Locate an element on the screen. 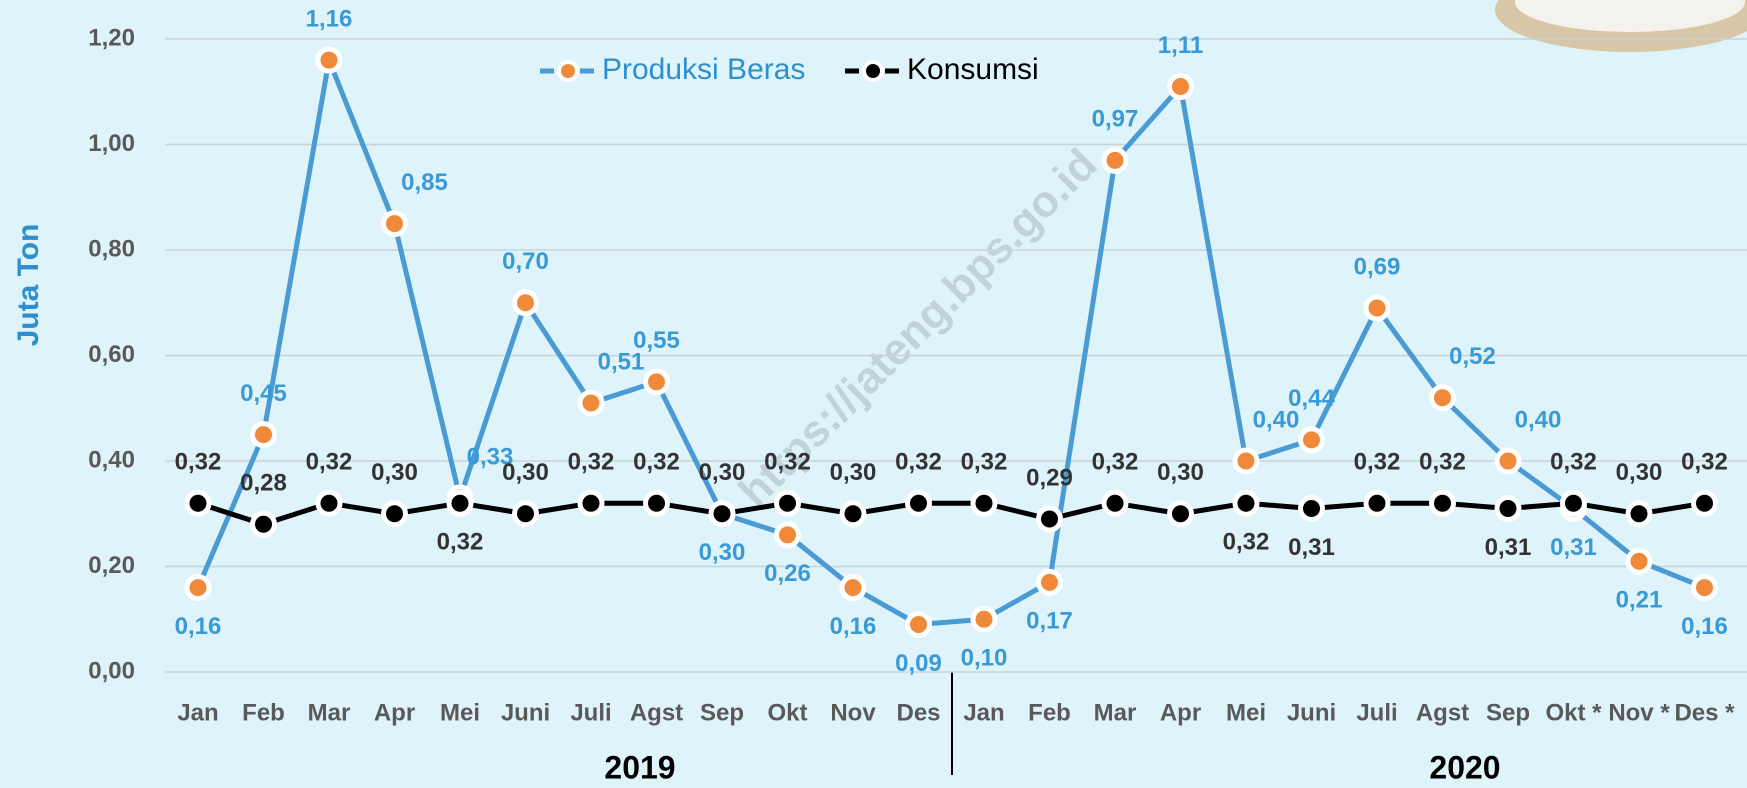 This screenshot has height=788, width=1747. data-label: 0,70 is located at coordinates (525, 261).